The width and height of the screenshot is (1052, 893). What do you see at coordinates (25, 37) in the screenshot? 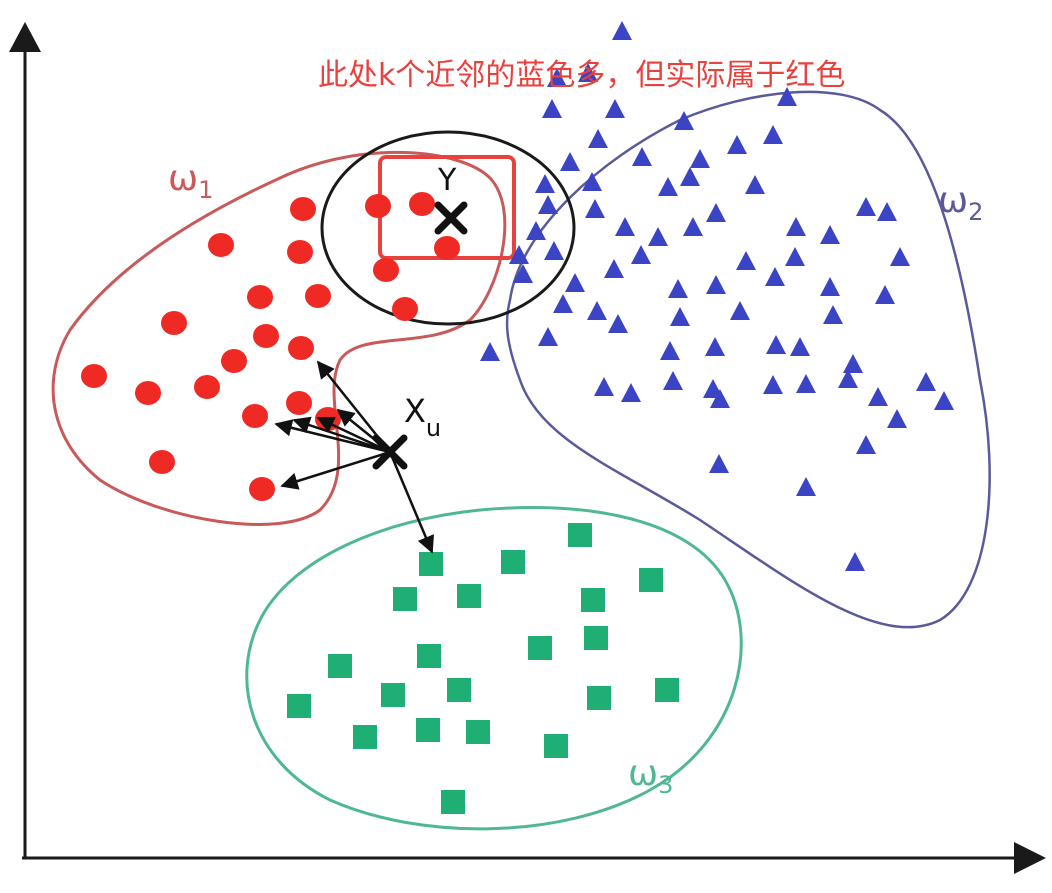
I see `y-axis-arrow` at bounding box center [25, 37].